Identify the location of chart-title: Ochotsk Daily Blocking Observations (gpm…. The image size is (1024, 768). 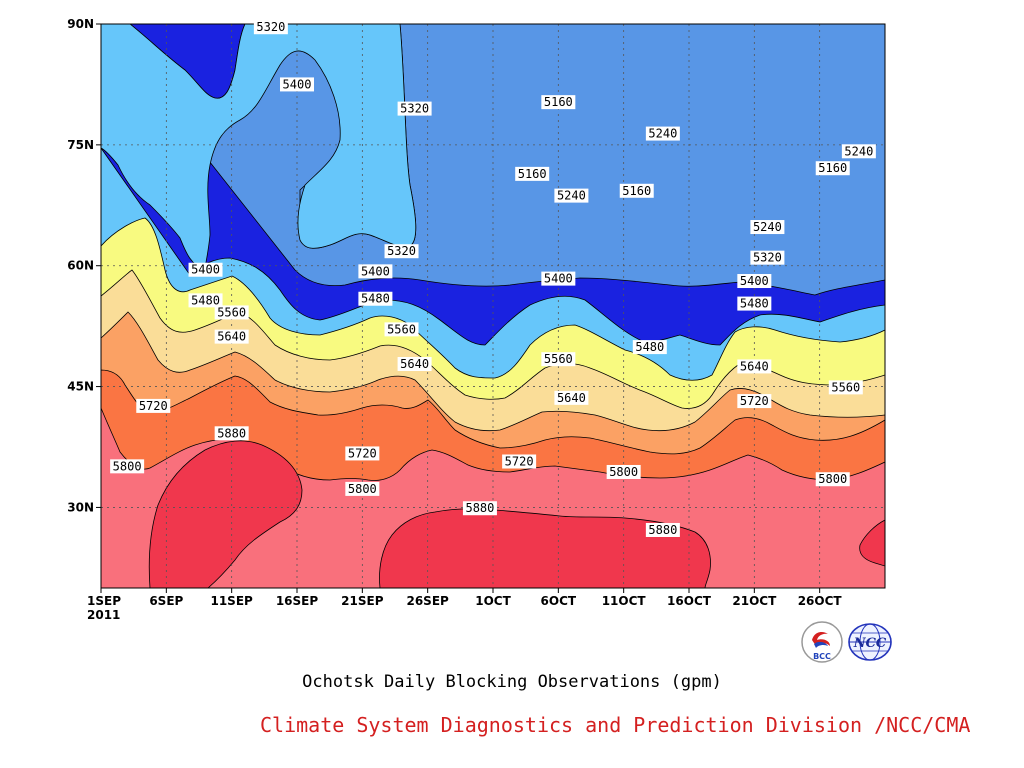
(512, 682).